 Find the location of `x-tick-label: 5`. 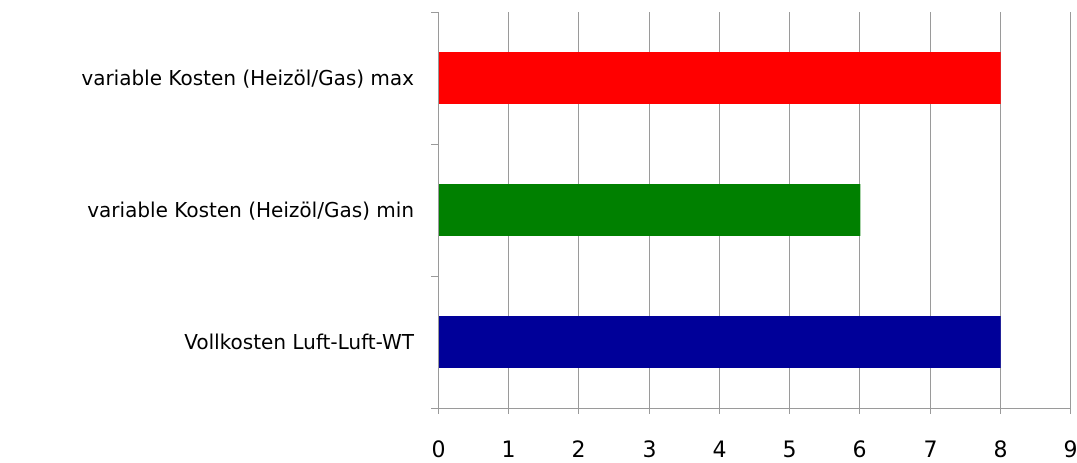

x-tick-label: 5 is located at coordinates (790, 450).